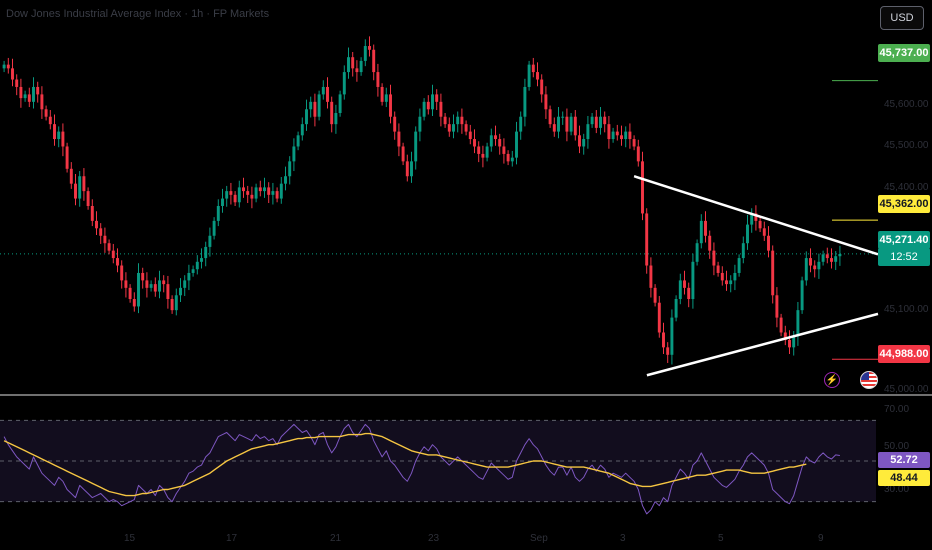  I want to click on time-axis-label: 5, so click(721, 538).